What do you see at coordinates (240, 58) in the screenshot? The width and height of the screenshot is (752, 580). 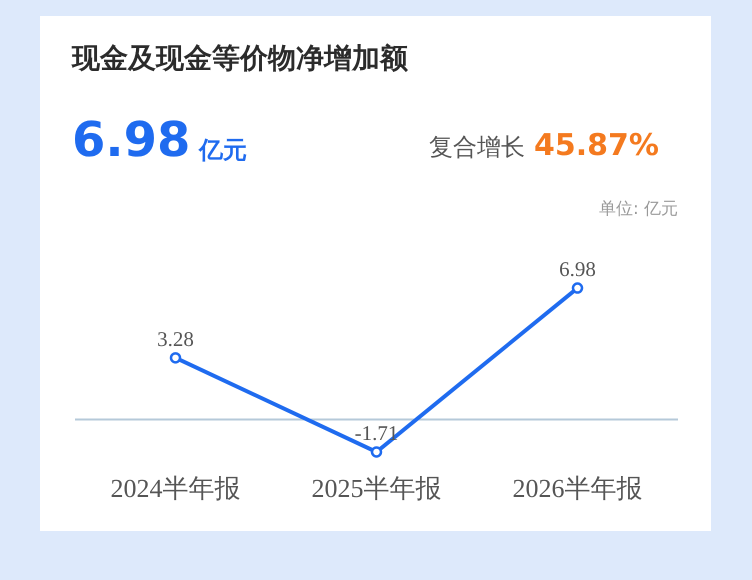 I see `chart-title: 现金及现金等价物净增加额` at bounding box center [240, 58].